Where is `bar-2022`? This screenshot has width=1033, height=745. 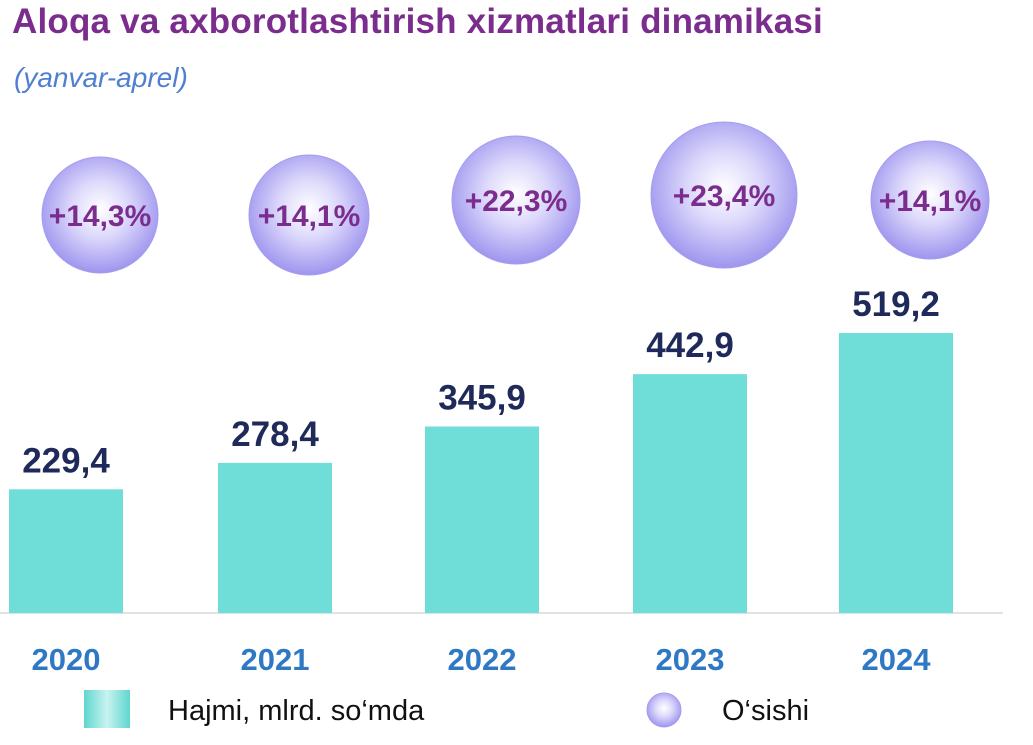 bar-2022 is located at coordinates (482, 519).